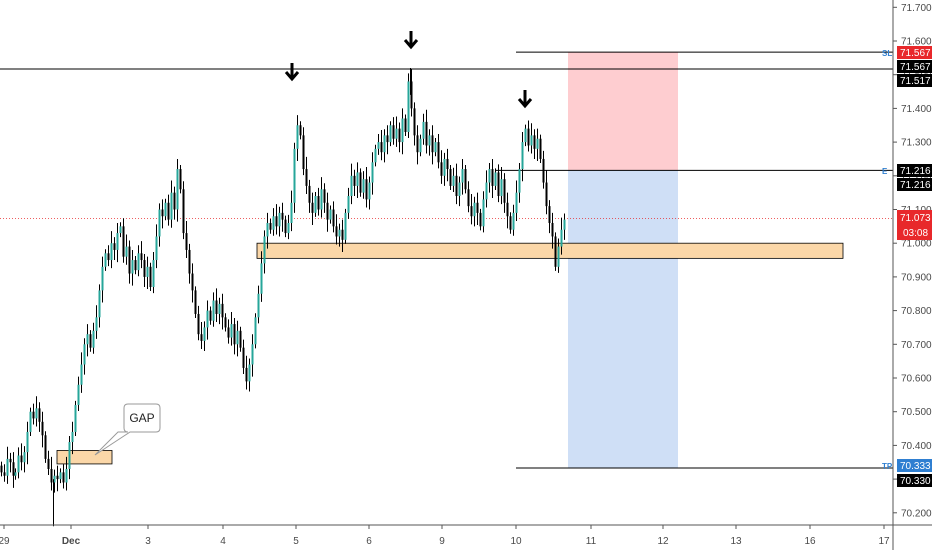 The height and width of the screenshot is (550, 932). I want to click on y-tick-label: 70.800, so click(916, 311).